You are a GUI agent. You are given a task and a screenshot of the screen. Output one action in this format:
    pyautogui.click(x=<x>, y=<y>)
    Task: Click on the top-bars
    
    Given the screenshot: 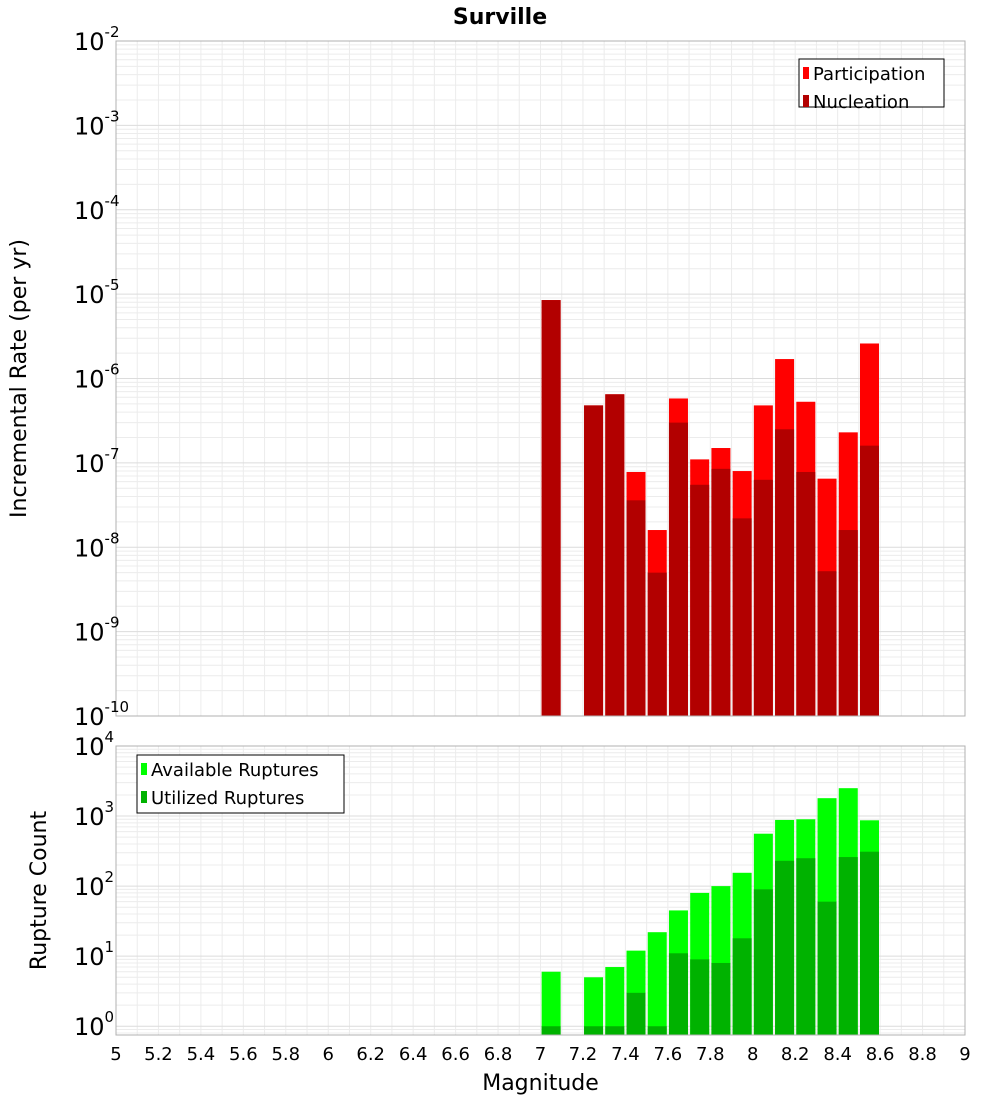 What is the action you would take?
    pyautogui.click(x=710, y=508)
    